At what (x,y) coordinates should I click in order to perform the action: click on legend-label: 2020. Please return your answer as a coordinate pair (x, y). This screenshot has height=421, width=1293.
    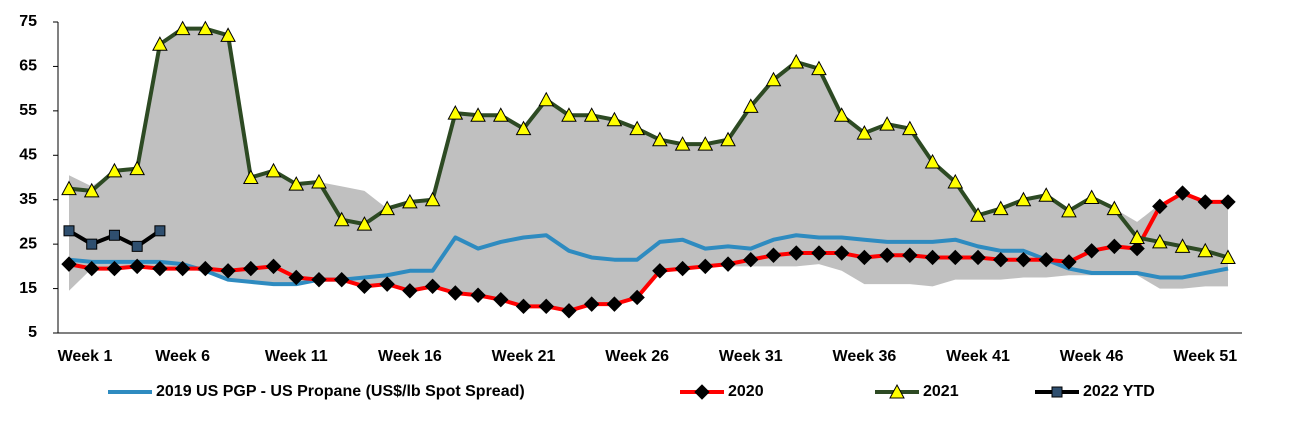
    Looking at the image, I should click on (746, 391).